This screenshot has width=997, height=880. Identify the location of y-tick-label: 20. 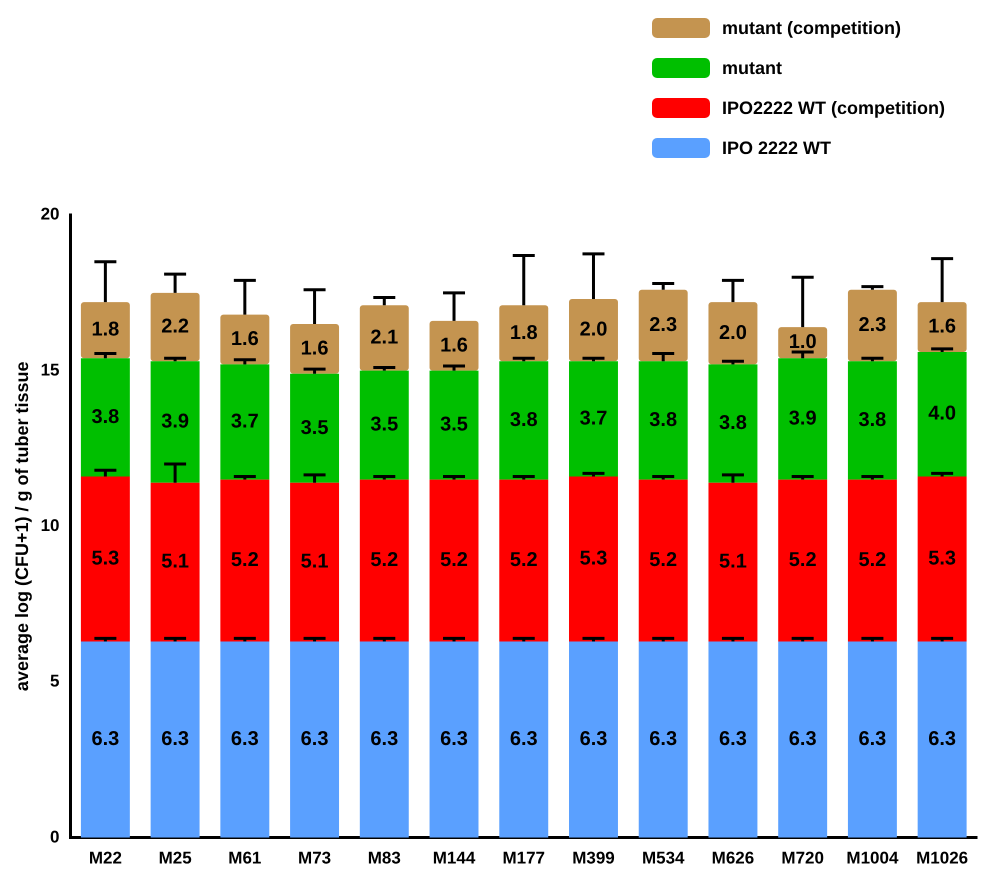
(50, 214).